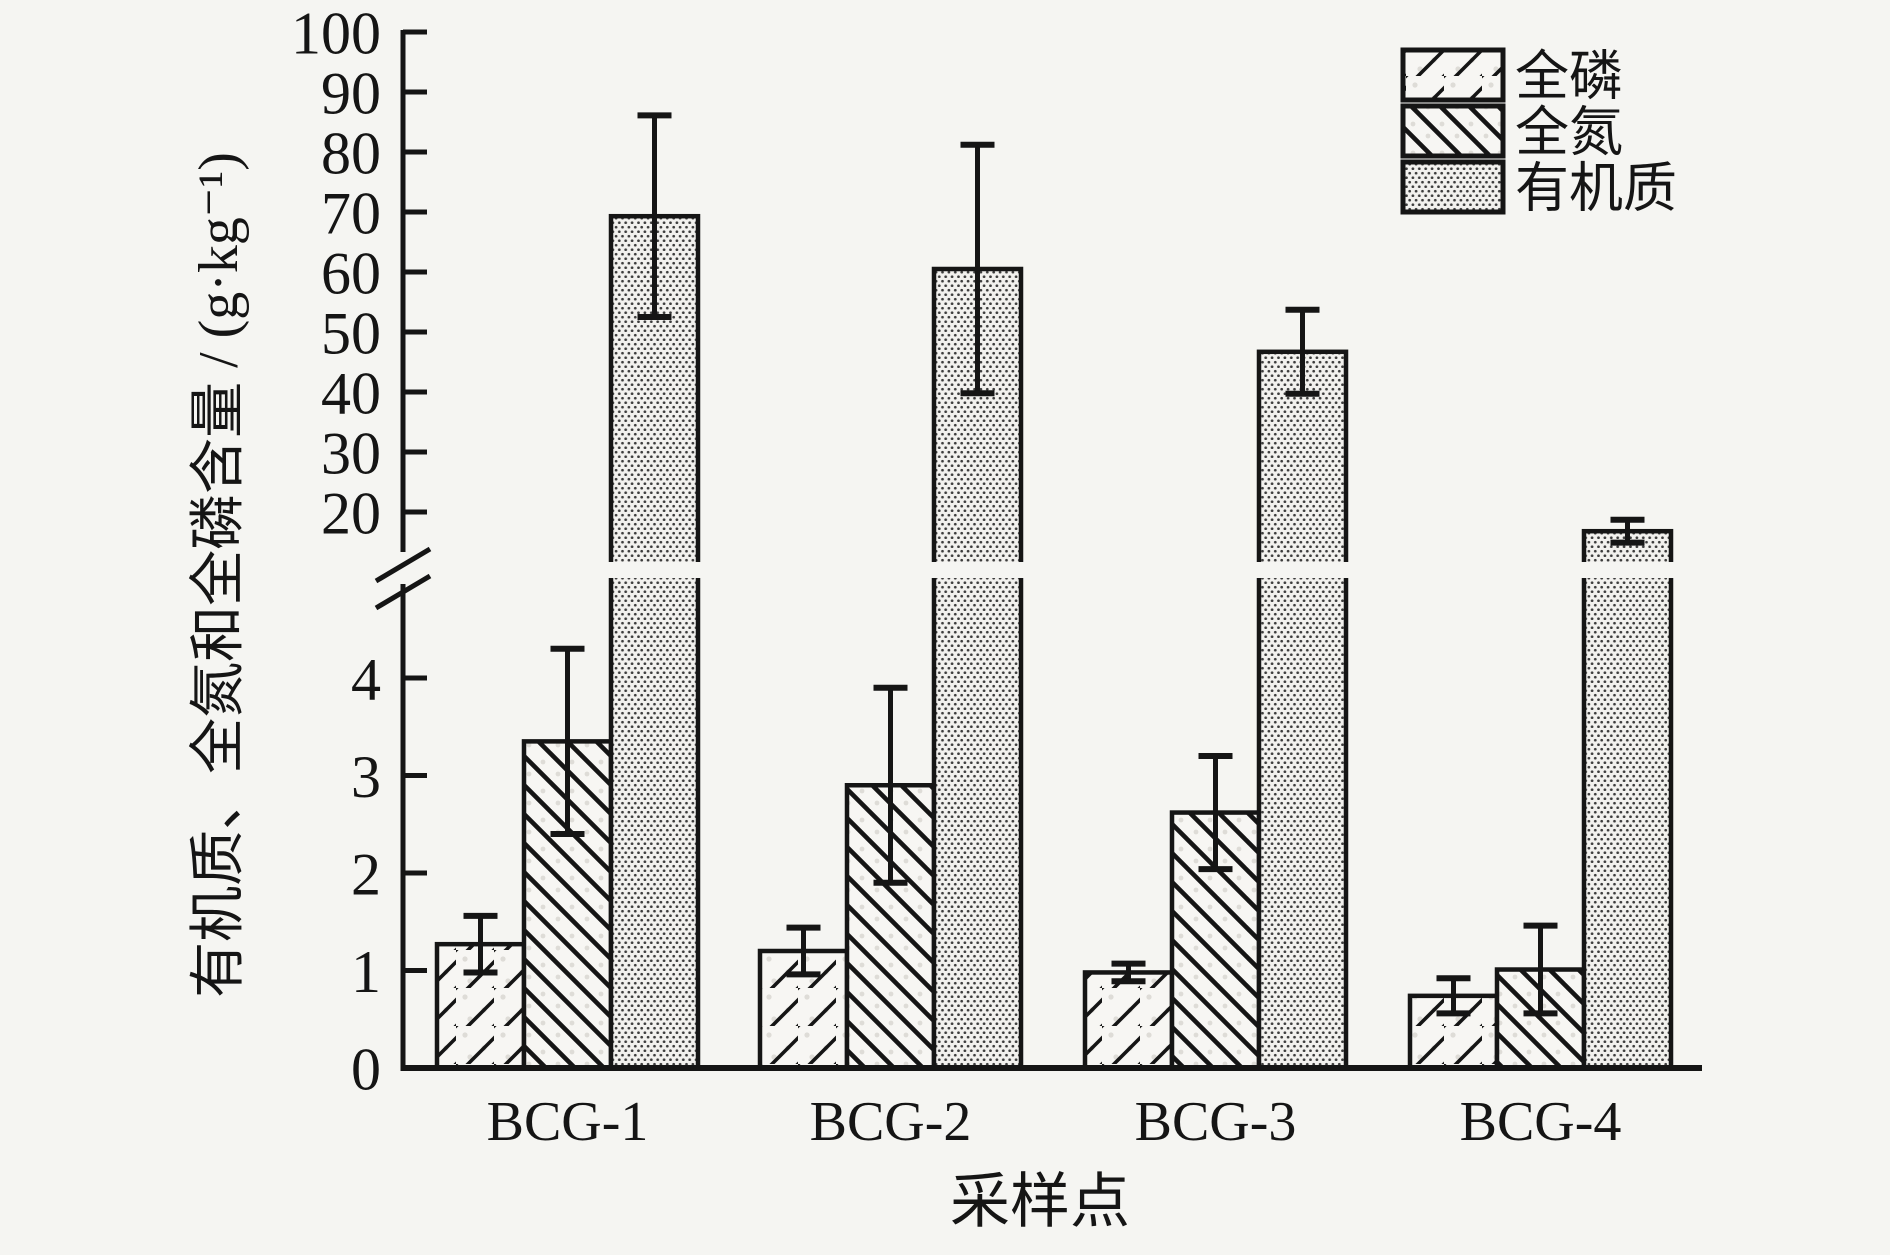 This screenshot has width=1890, height=1255. What do you see at coordinates (351, 214) in the screenshot?
I see `y-tick-label: 70` at bounding box center [351, 214].